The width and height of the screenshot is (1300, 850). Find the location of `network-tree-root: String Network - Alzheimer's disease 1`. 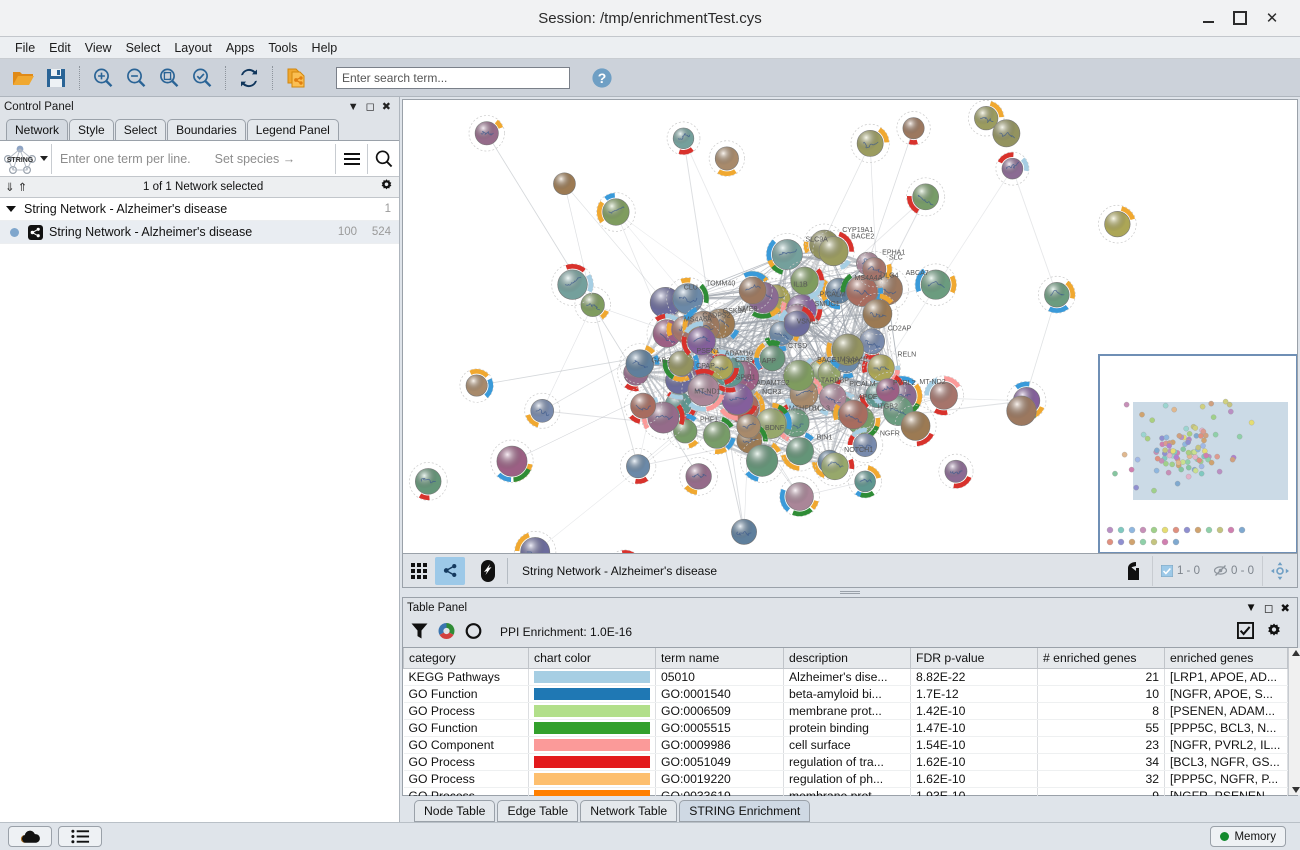

network-tree-root: String Network - Alzheimer's disease 1 is located at coordinates (199, 209).